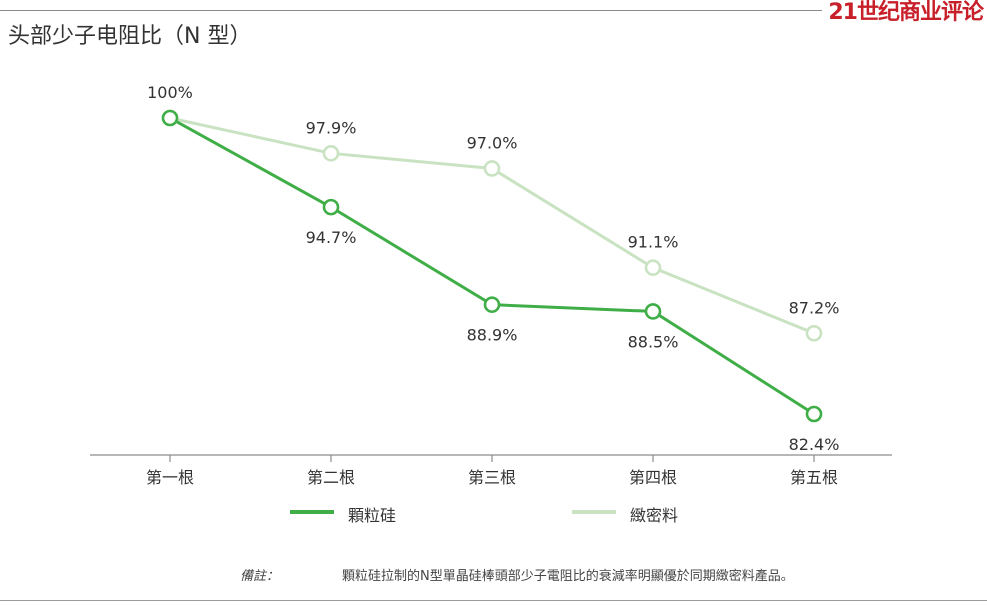 The image size is (987, 605). What do you see at coordinates (594, 512) in the screenshot?
I see `legend-swatch-dense` at bounding box center [594, 512].